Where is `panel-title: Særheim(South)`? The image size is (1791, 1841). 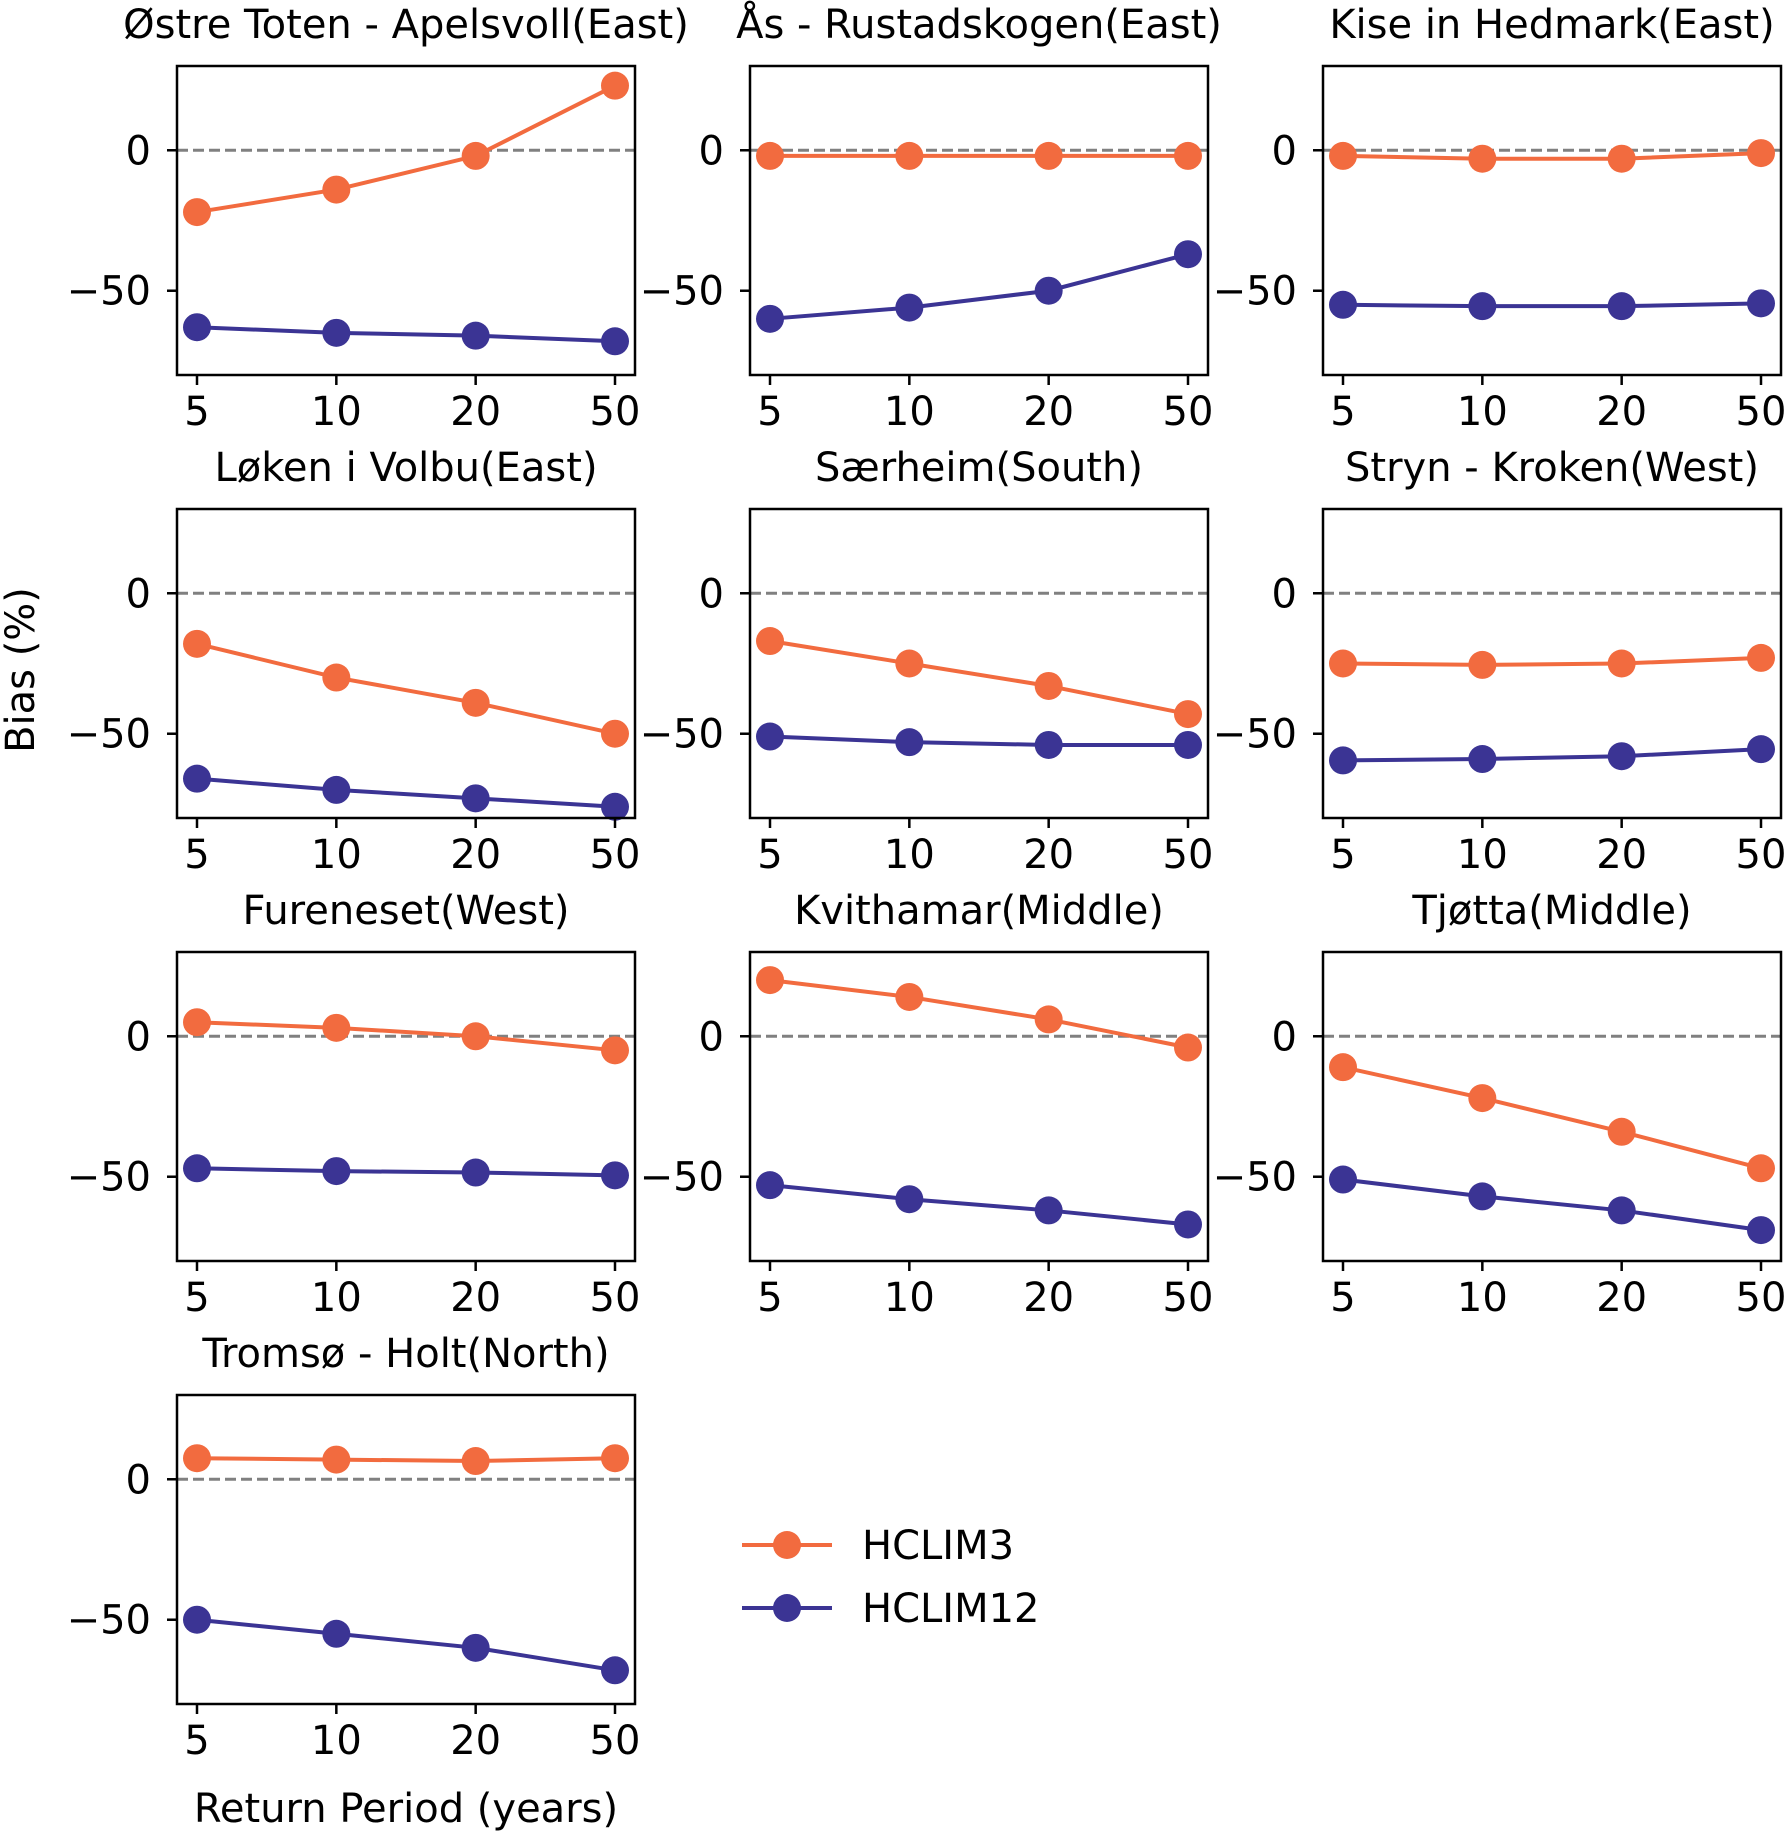
panel-title: Særheim(South) is located at coordinates (979, 468).